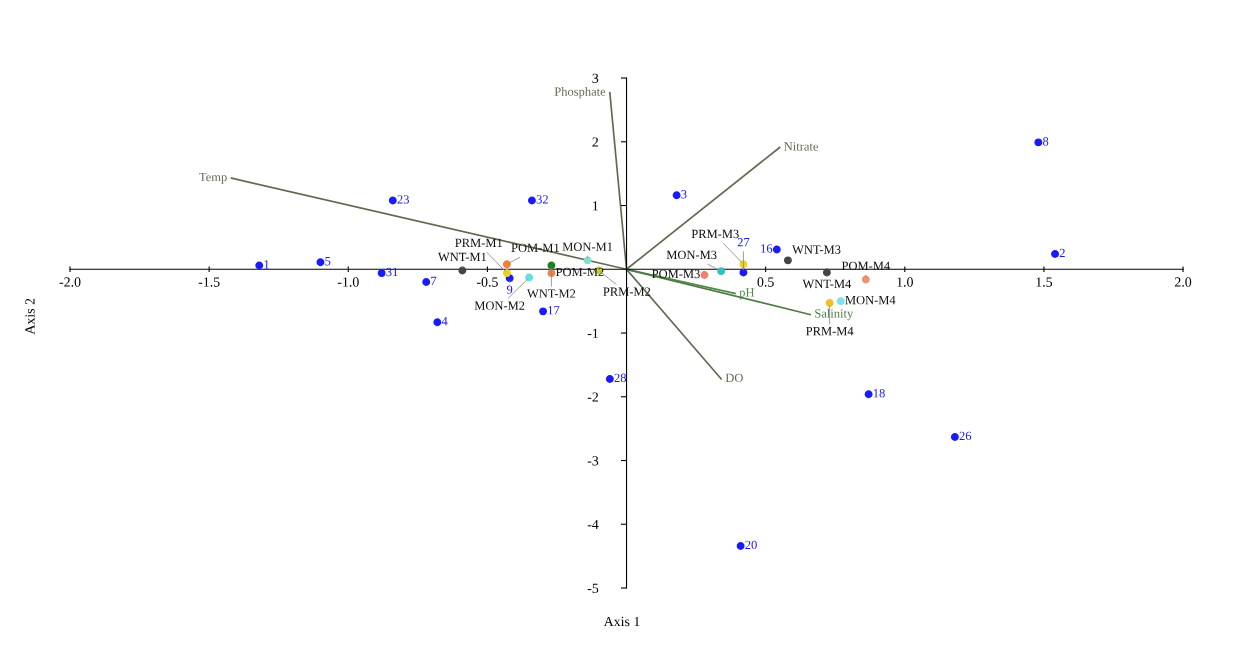 The width and height of the screenshot is (1244, 659). I want to click on series-label: Phosphate, so click(580, 93).